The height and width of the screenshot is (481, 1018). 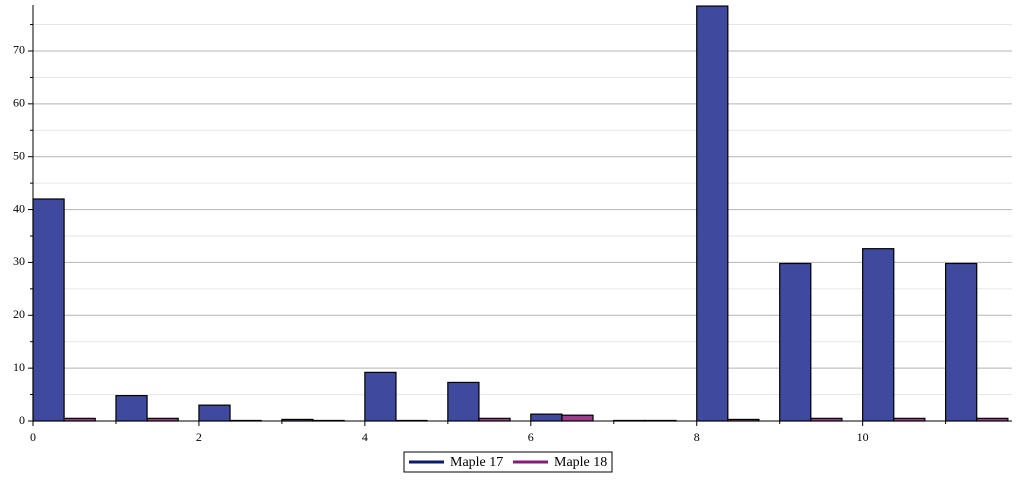 I want to click on y-tick-label: 50, so click(x=19, y=155).